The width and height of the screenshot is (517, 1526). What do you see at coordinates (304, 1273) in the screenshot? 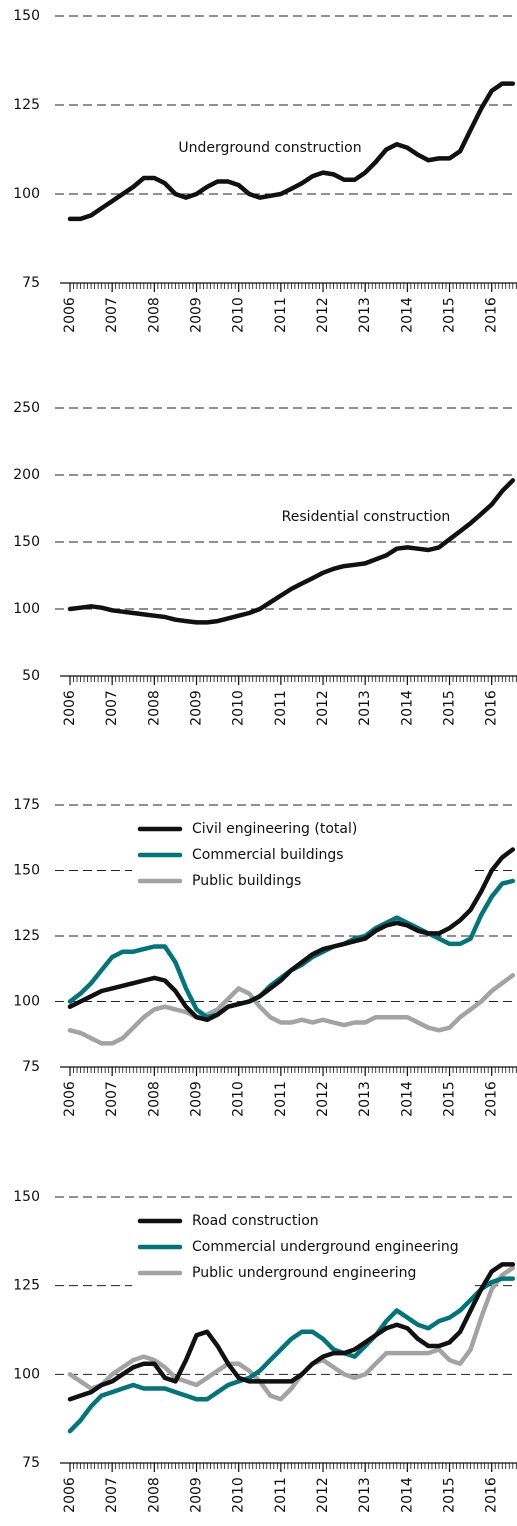
I see `legend-label: Public underground engineering` at bounding box center [304, 1273].